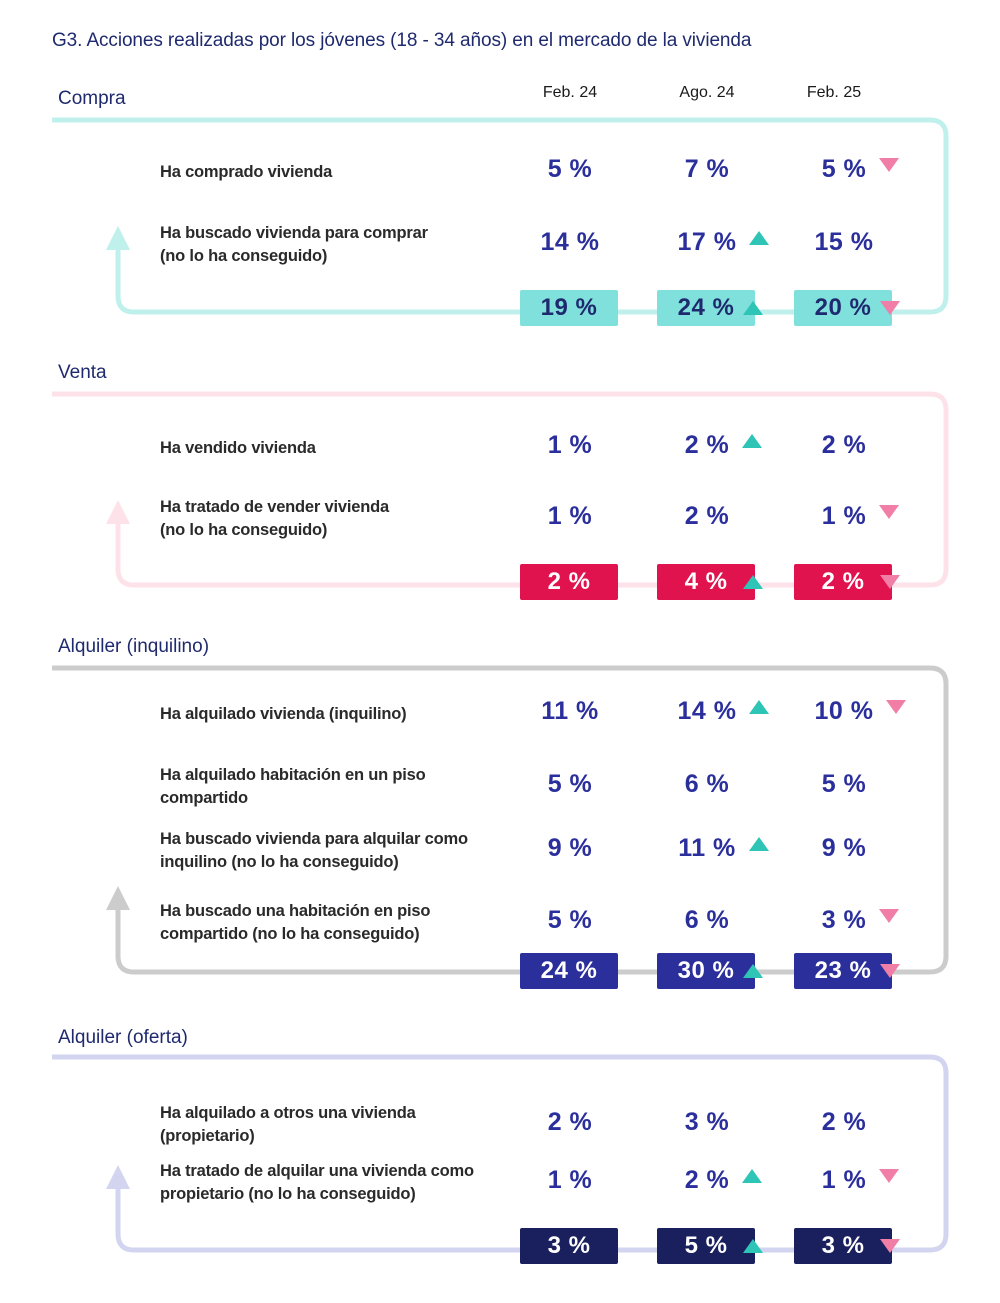  Describe the element at coordinates (335, 172) in the screenshot. I see `row-label: Ha comprado vivienda` at that location.